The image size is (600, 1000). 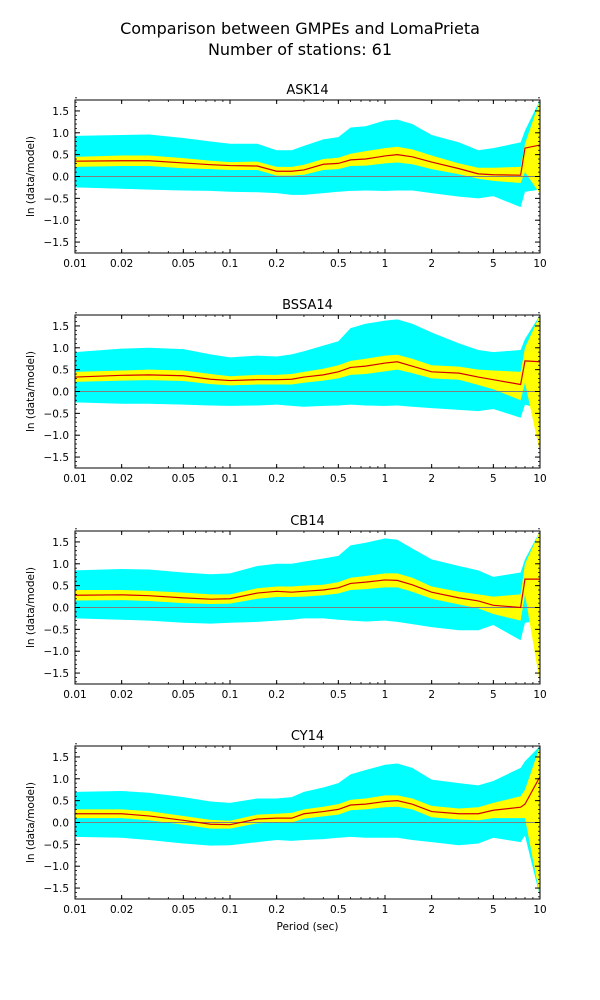 I want to click on x-axis-label: Period (sec), so click(x=308, y=927).